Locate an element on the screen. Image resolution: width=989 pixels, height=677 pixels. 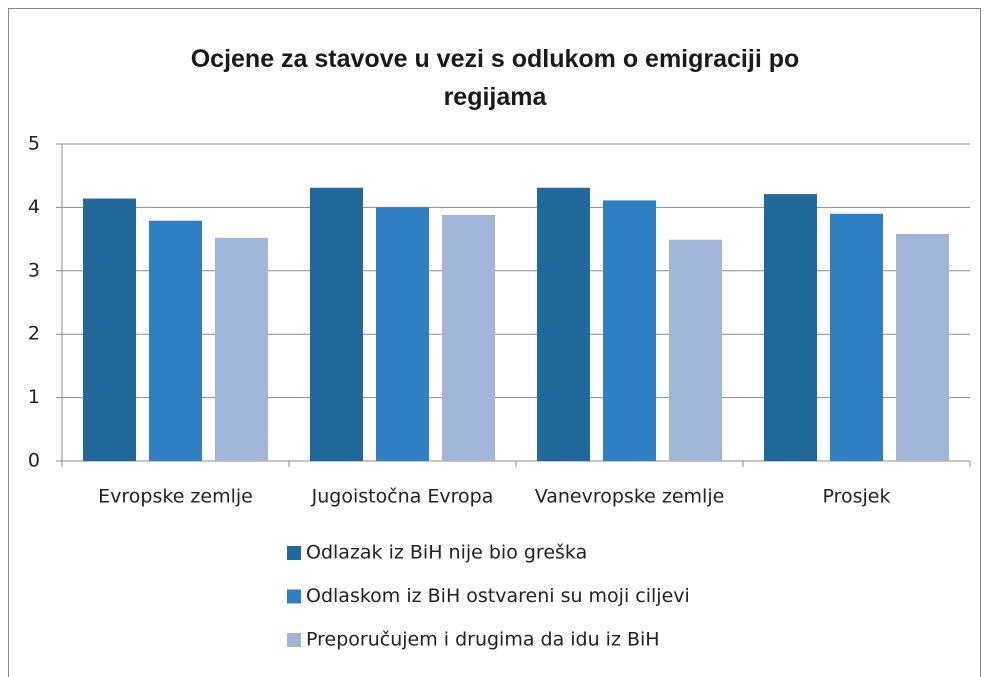
x-tick-label: Evropske zemlje is located at coordinates (175, 497).